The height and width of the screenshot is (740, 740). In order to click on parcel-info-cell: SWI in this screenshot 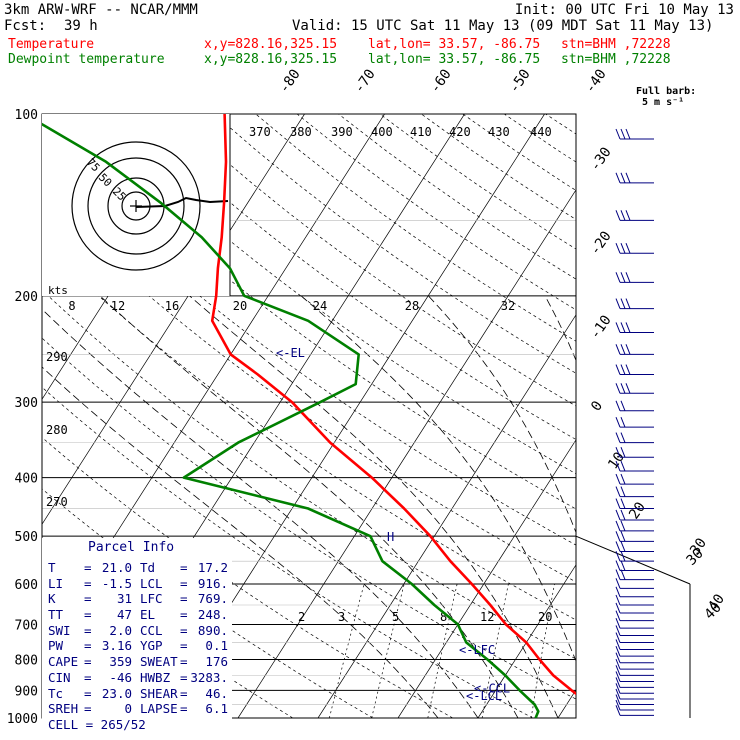, I will do `click(59, 630)`.